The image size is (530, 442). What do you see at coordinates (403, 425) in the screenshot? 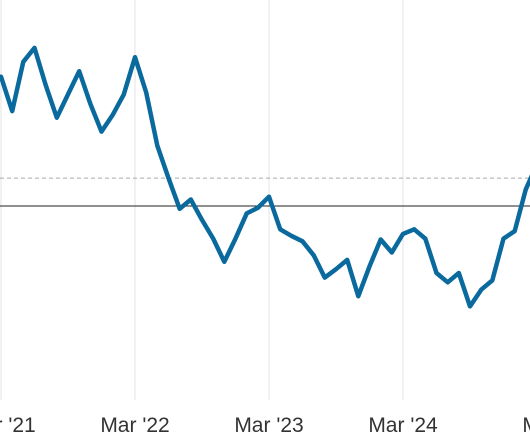
I see `x-tick-label: Mar '24` at bounding box center [403, 425].